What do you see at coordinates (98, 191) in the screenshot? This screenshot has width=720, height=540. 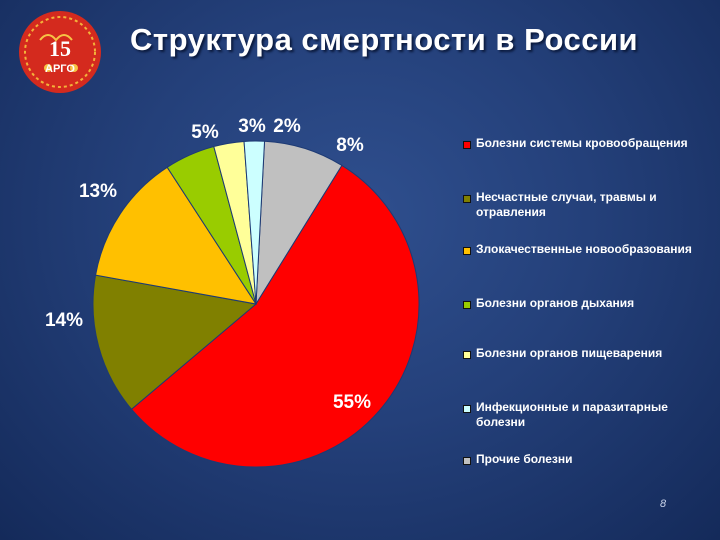 I see `pie-data-label: 13%` at bounding box center [98, 191].